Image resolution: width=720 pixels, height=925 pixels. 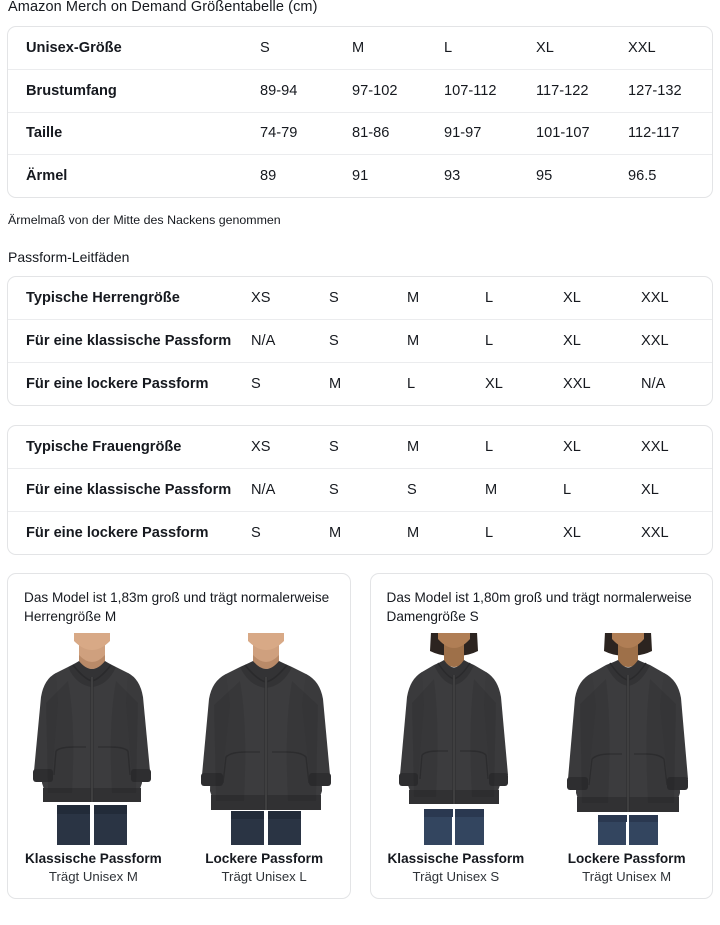 What do you see at coordinates (448, 48) in the screenshot?
I see `column-header-l: L` at bounding box center [448, 48].